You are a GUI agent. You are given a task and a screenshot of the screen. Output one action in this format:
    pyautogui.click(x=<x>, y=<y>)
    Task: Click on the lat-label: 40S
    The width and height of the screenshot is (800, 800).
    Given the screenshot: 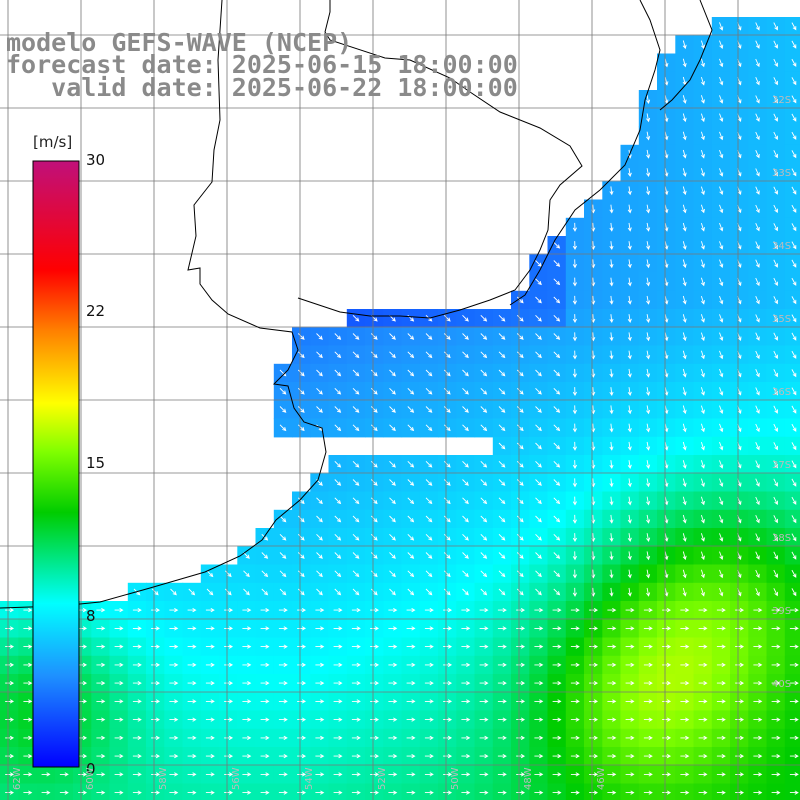 What is the action you would take?
    pyautogui.click(x=782, y=684)
    